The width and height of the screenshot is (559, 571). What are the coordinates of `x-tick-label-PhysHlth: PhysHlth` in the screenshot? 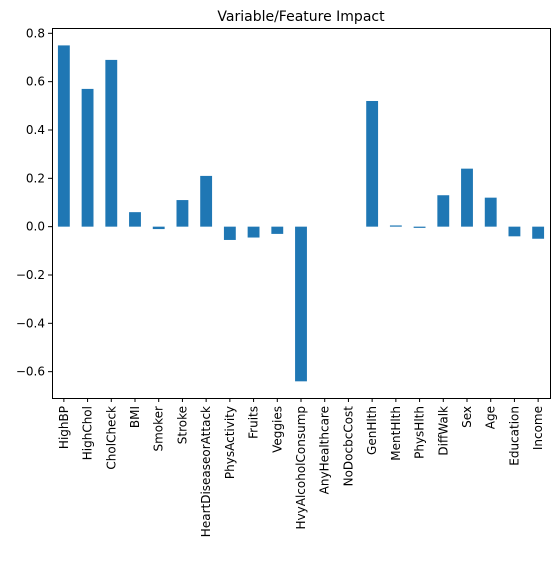 It's located at (420, 432).